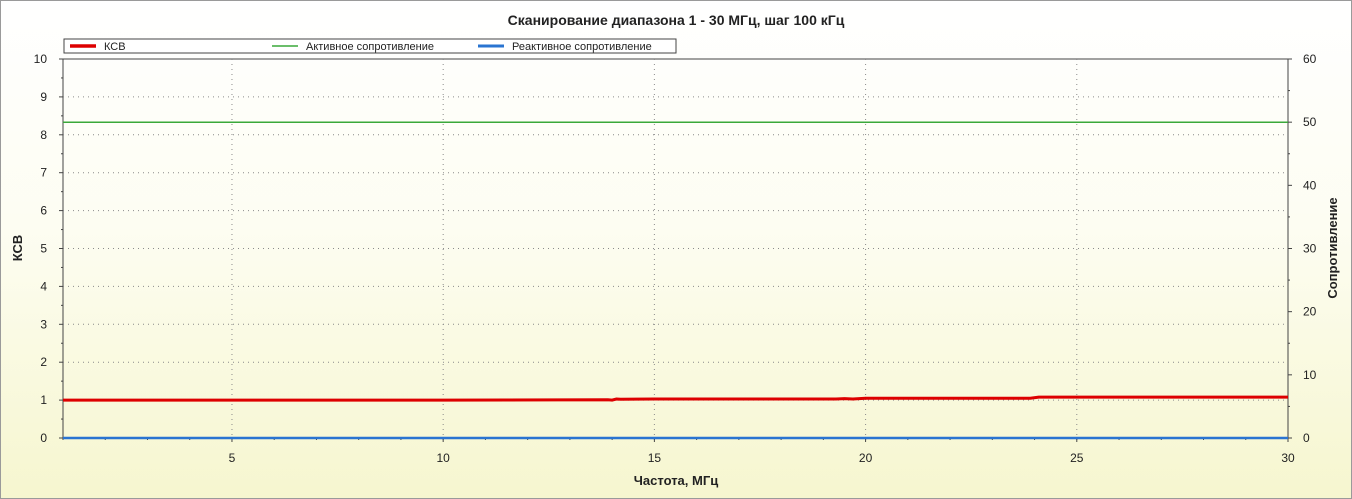  I want to click on y-right-tick-label: 10, so click(1310, 375).